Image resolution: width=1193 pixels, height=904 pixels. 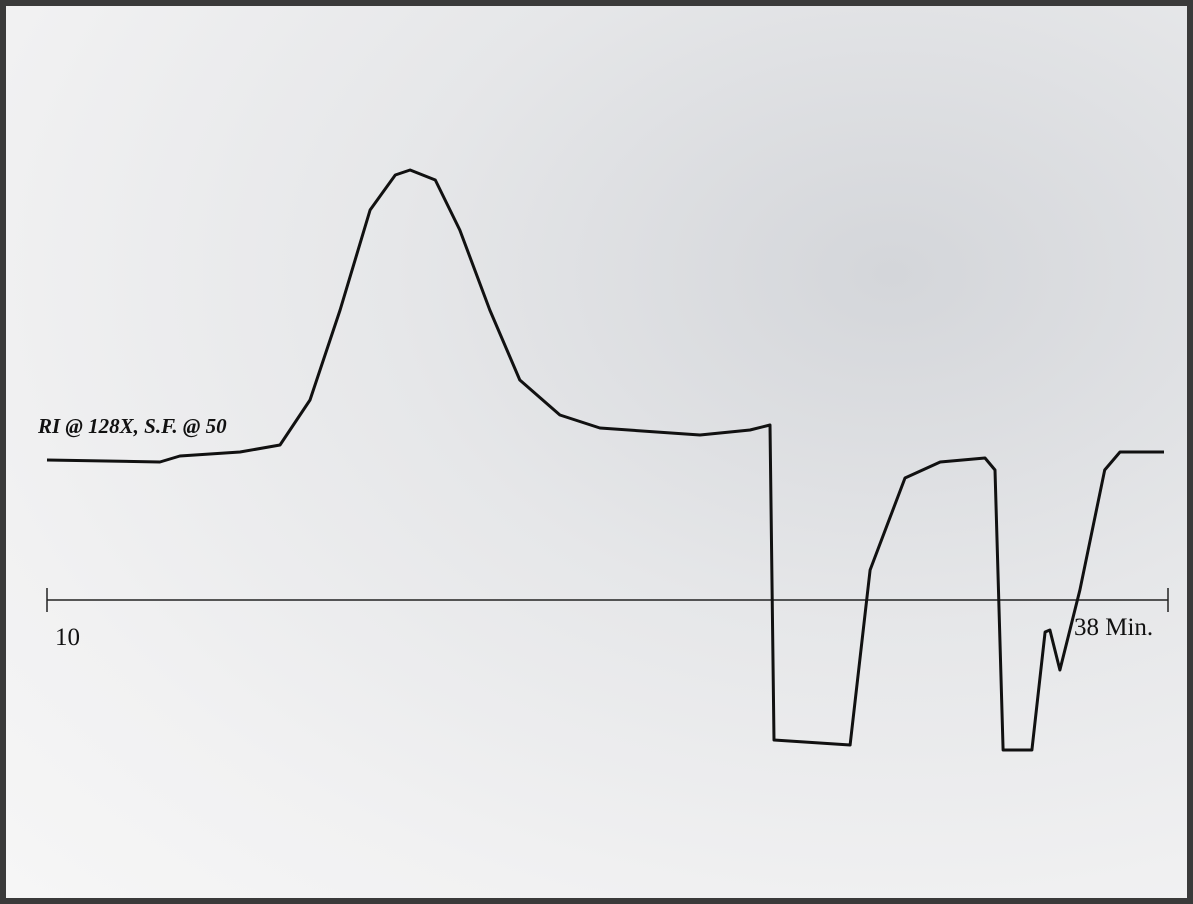 I want to click on annotation: RI @ 128X, S.F. @ 50, so click(x=132, y=426).